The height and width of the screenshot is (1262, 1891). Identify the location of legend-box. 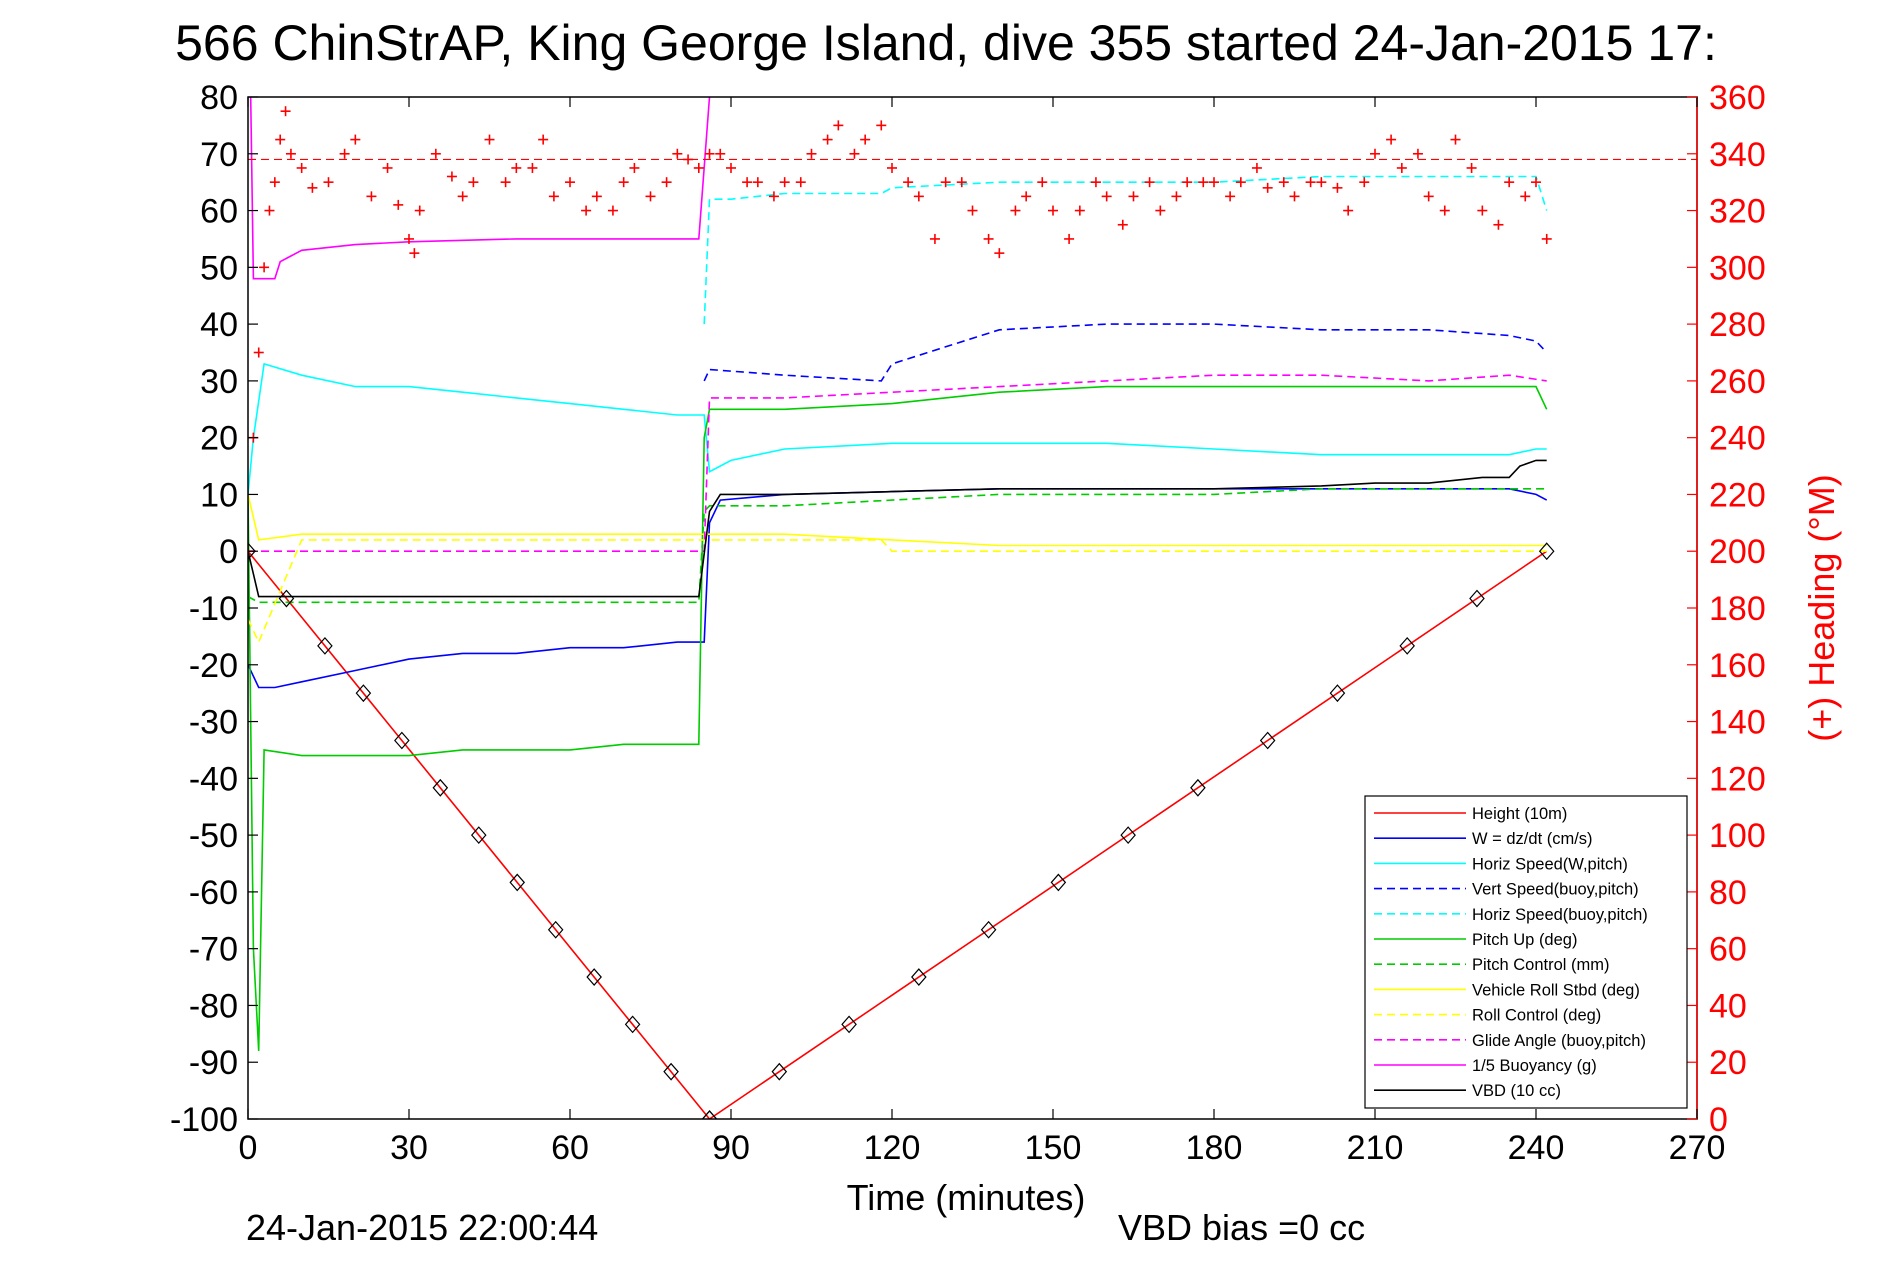
(1526, 952).